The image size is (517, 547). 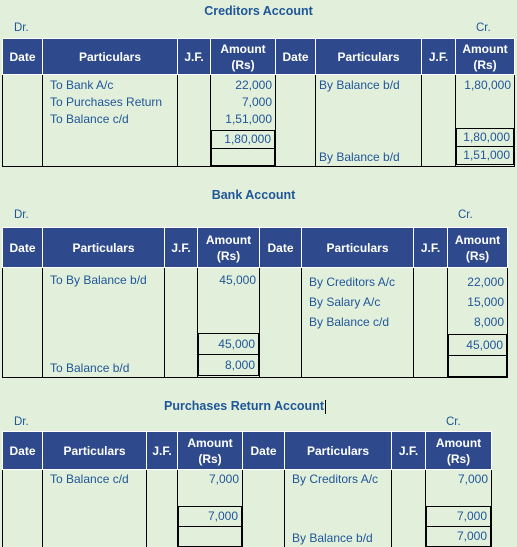 What do you see at coordinates (458, 516) in the screenshot?
I see `credit-total: 7,000` at bounding box center [458, 516].